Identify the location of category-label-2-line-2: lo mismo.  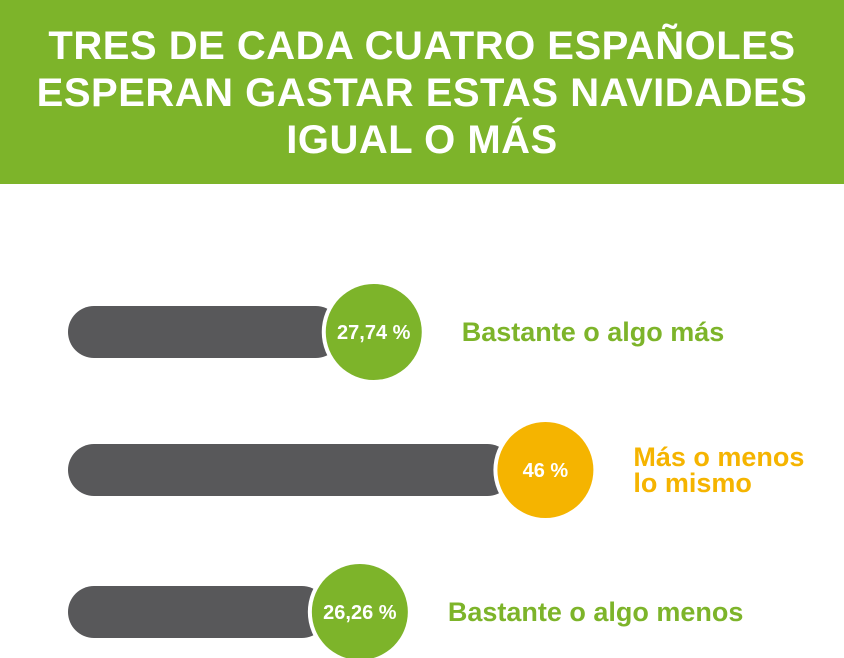
(692, 483).